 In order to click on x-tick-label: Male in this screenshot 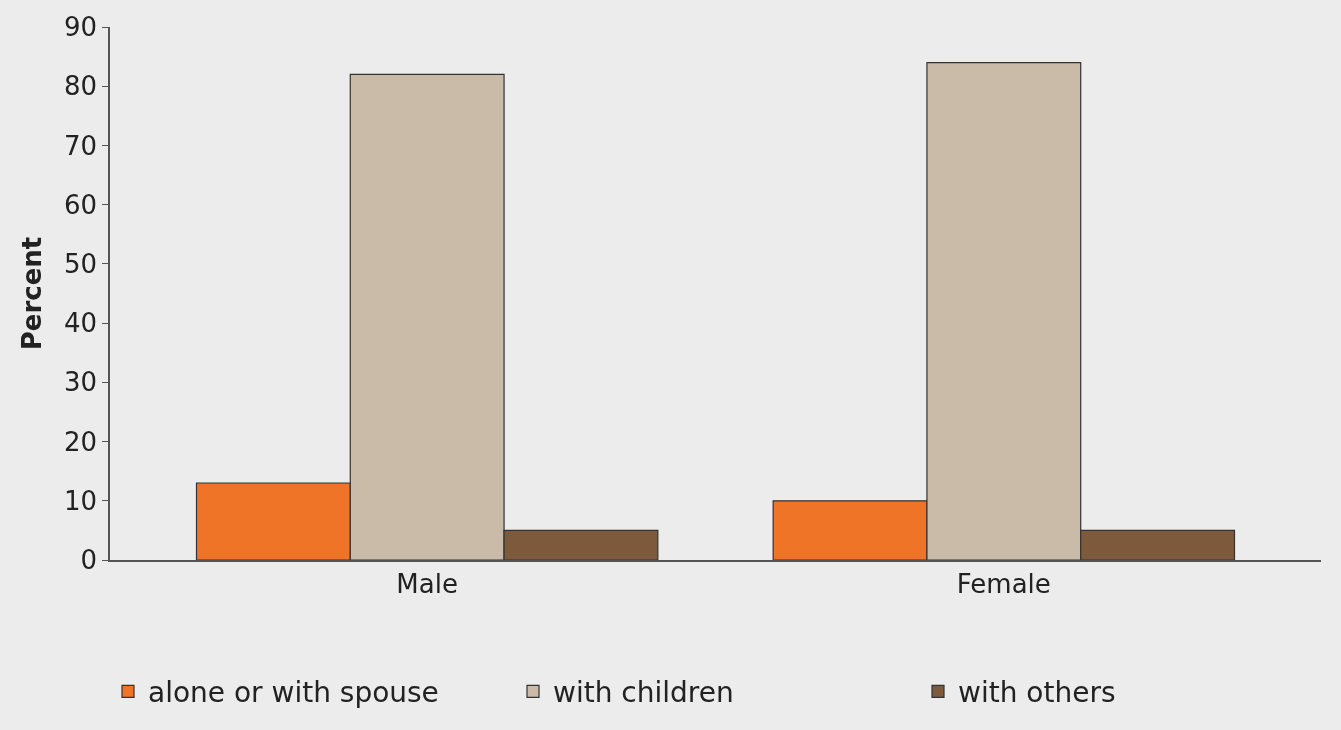, I will do `click(427, 583)`.